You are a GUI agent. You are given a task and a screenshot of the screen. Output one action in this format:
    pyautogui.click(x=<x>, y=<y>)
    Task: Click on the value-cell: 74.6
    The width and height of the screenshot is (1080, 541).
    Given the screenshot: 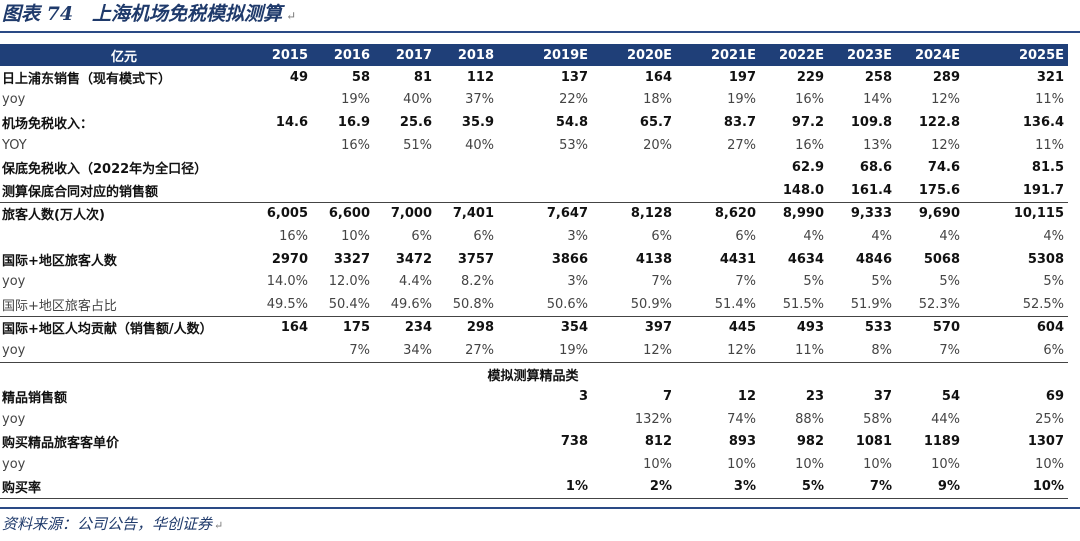 What is the action you would take?
    pyautogui.click(x=943, y=168)
    